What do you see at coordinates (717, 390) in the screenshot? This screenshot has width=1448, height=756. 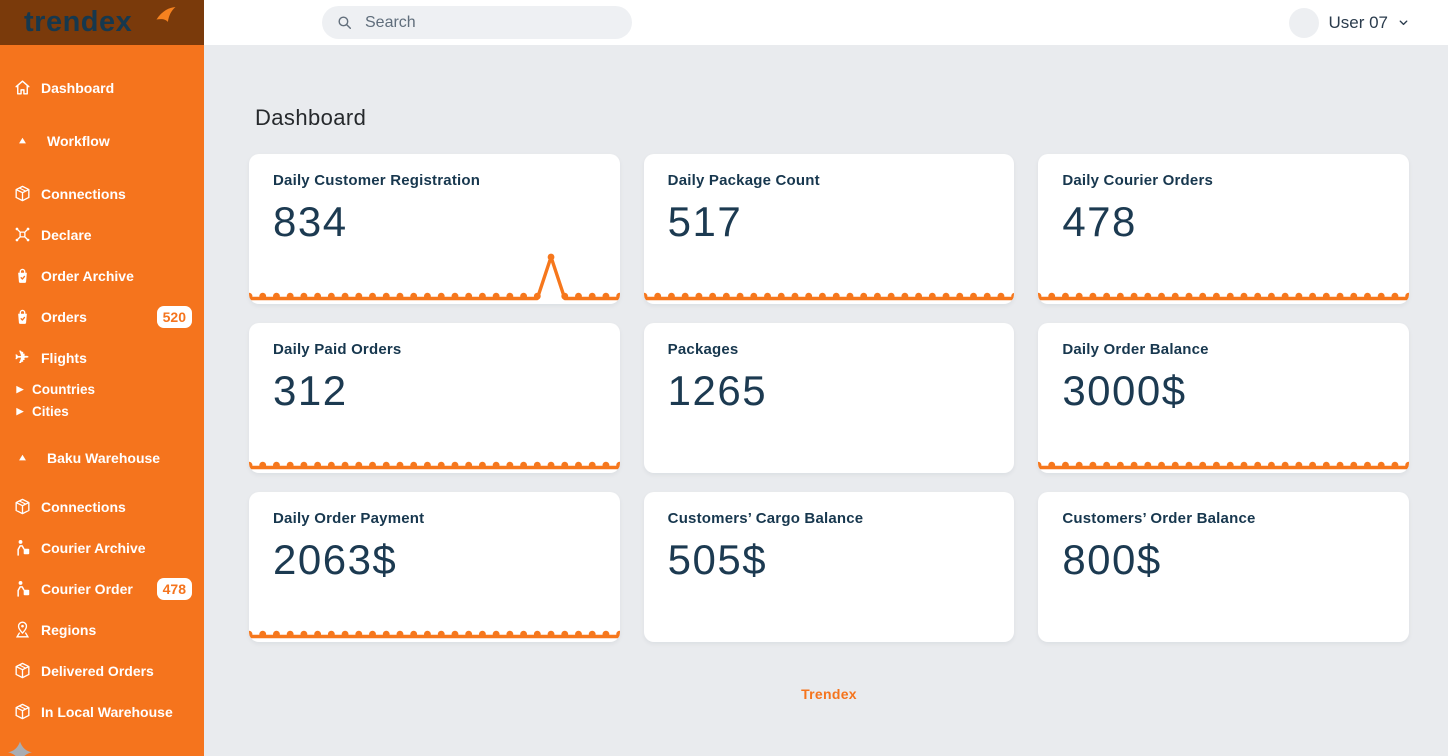 I see `card-value: 1265` at bounding box center [717, 390].